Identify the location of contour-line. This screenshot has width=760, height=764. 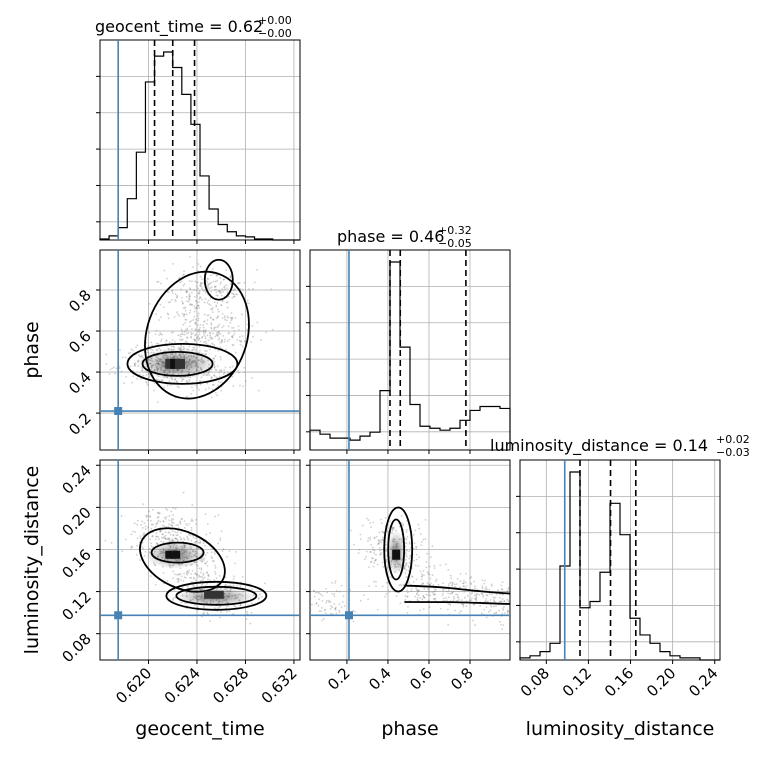
(218, 279).